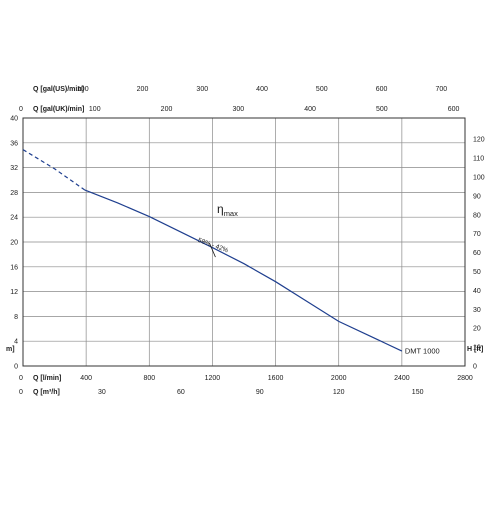 The width and height of the screenshot is (500, 505). I want to click on curve-extrapolated-segment, so click(53, 170).